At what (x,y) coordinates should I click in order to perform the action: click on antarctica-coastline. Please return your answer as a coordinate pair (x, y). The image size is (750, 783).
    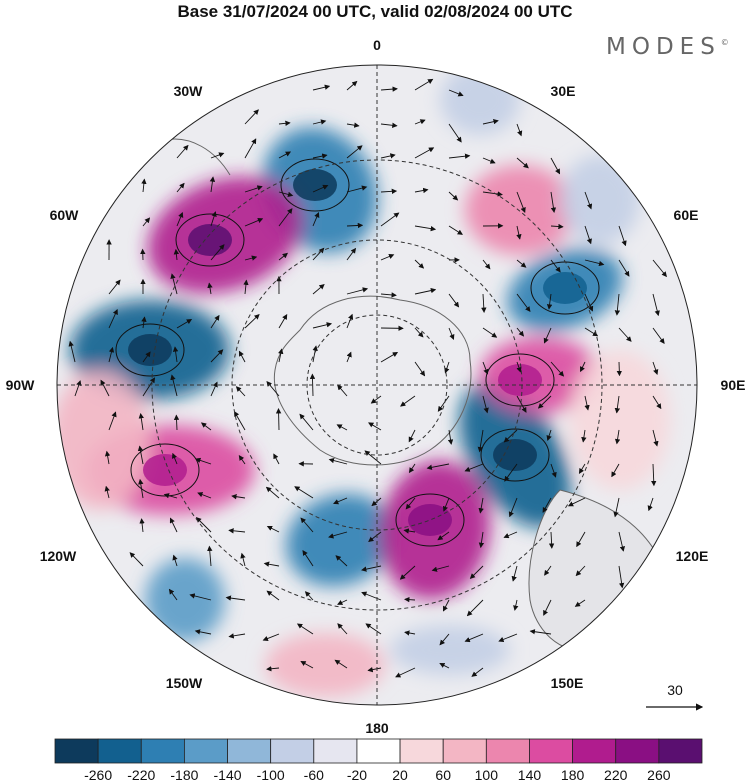
    Looking at the image, I should click on (372, 380).